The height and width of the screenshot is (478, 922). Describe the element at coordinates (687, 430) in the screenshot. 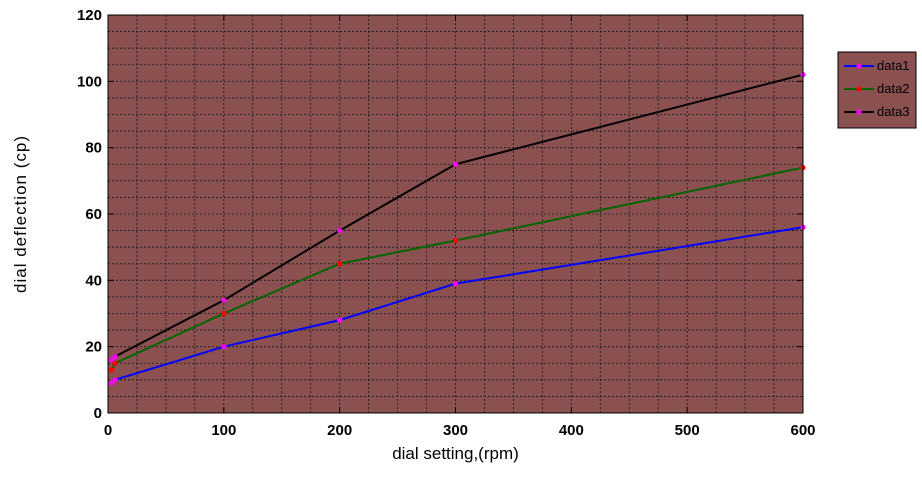

I see `x-tick-label: 500` at that location.